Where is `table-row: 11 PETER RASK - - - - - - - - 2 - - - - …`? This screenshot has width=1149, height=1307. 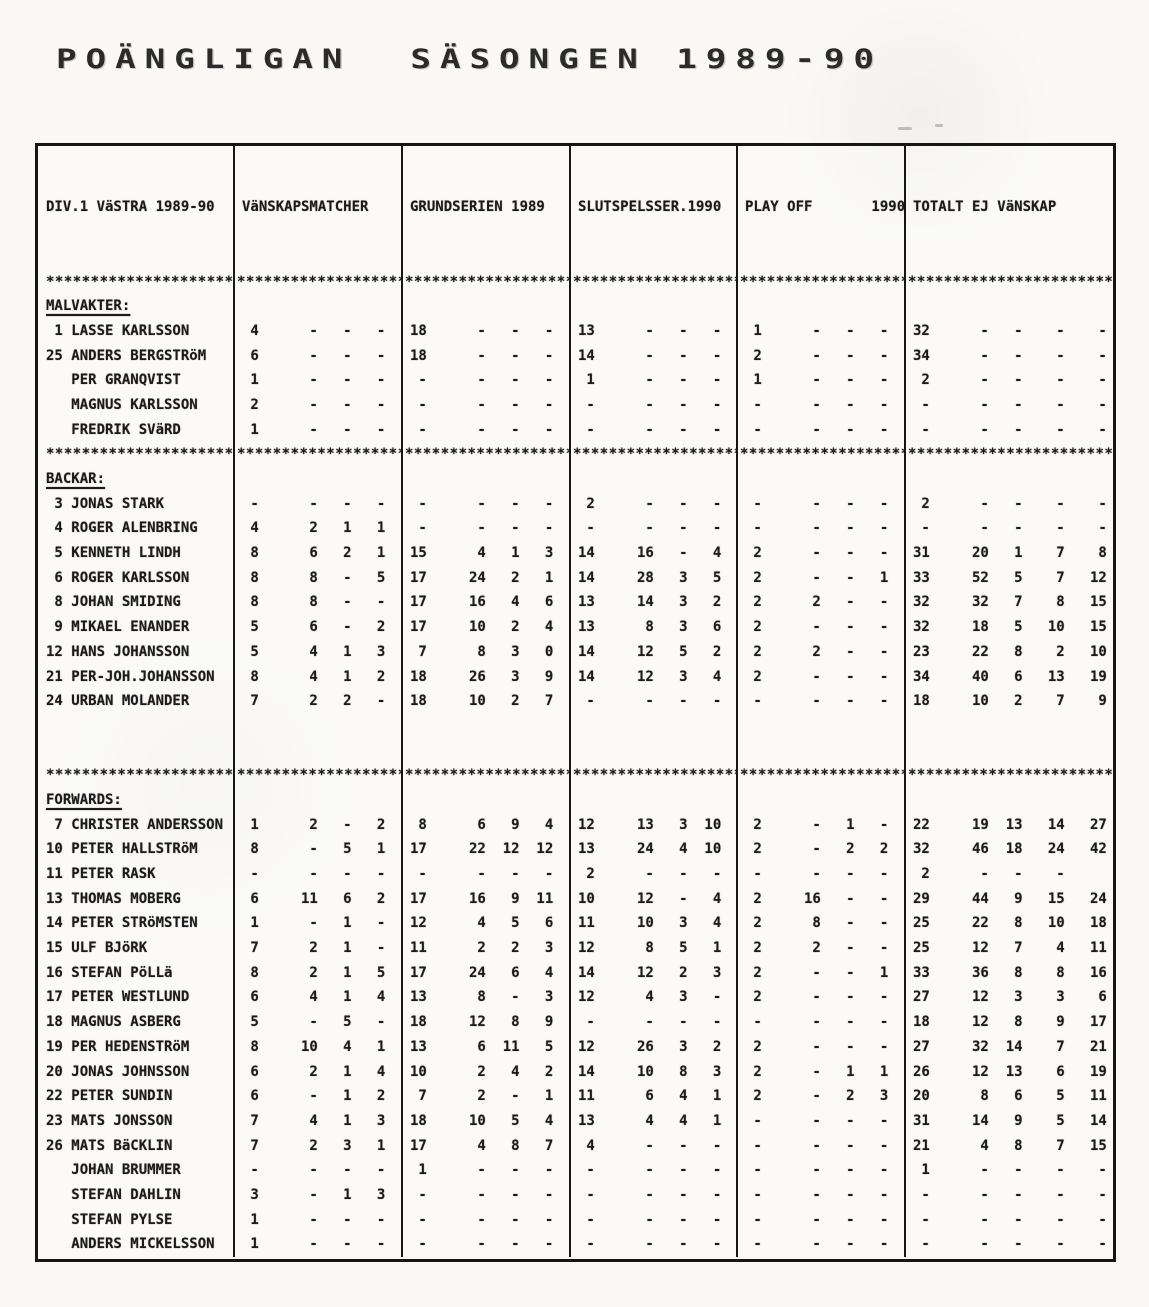 table-row: 11 PETER RASK - - - - - - - - 2 - - - - … is located at coordinates (575, 874).